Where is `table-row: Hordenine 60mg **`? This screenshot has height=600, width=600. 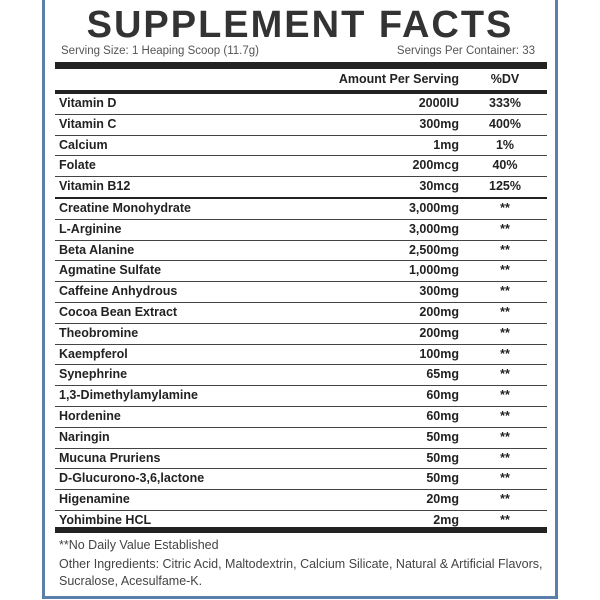
table-row: Hordenine 60mg ** is located at coordinates (301, 417).